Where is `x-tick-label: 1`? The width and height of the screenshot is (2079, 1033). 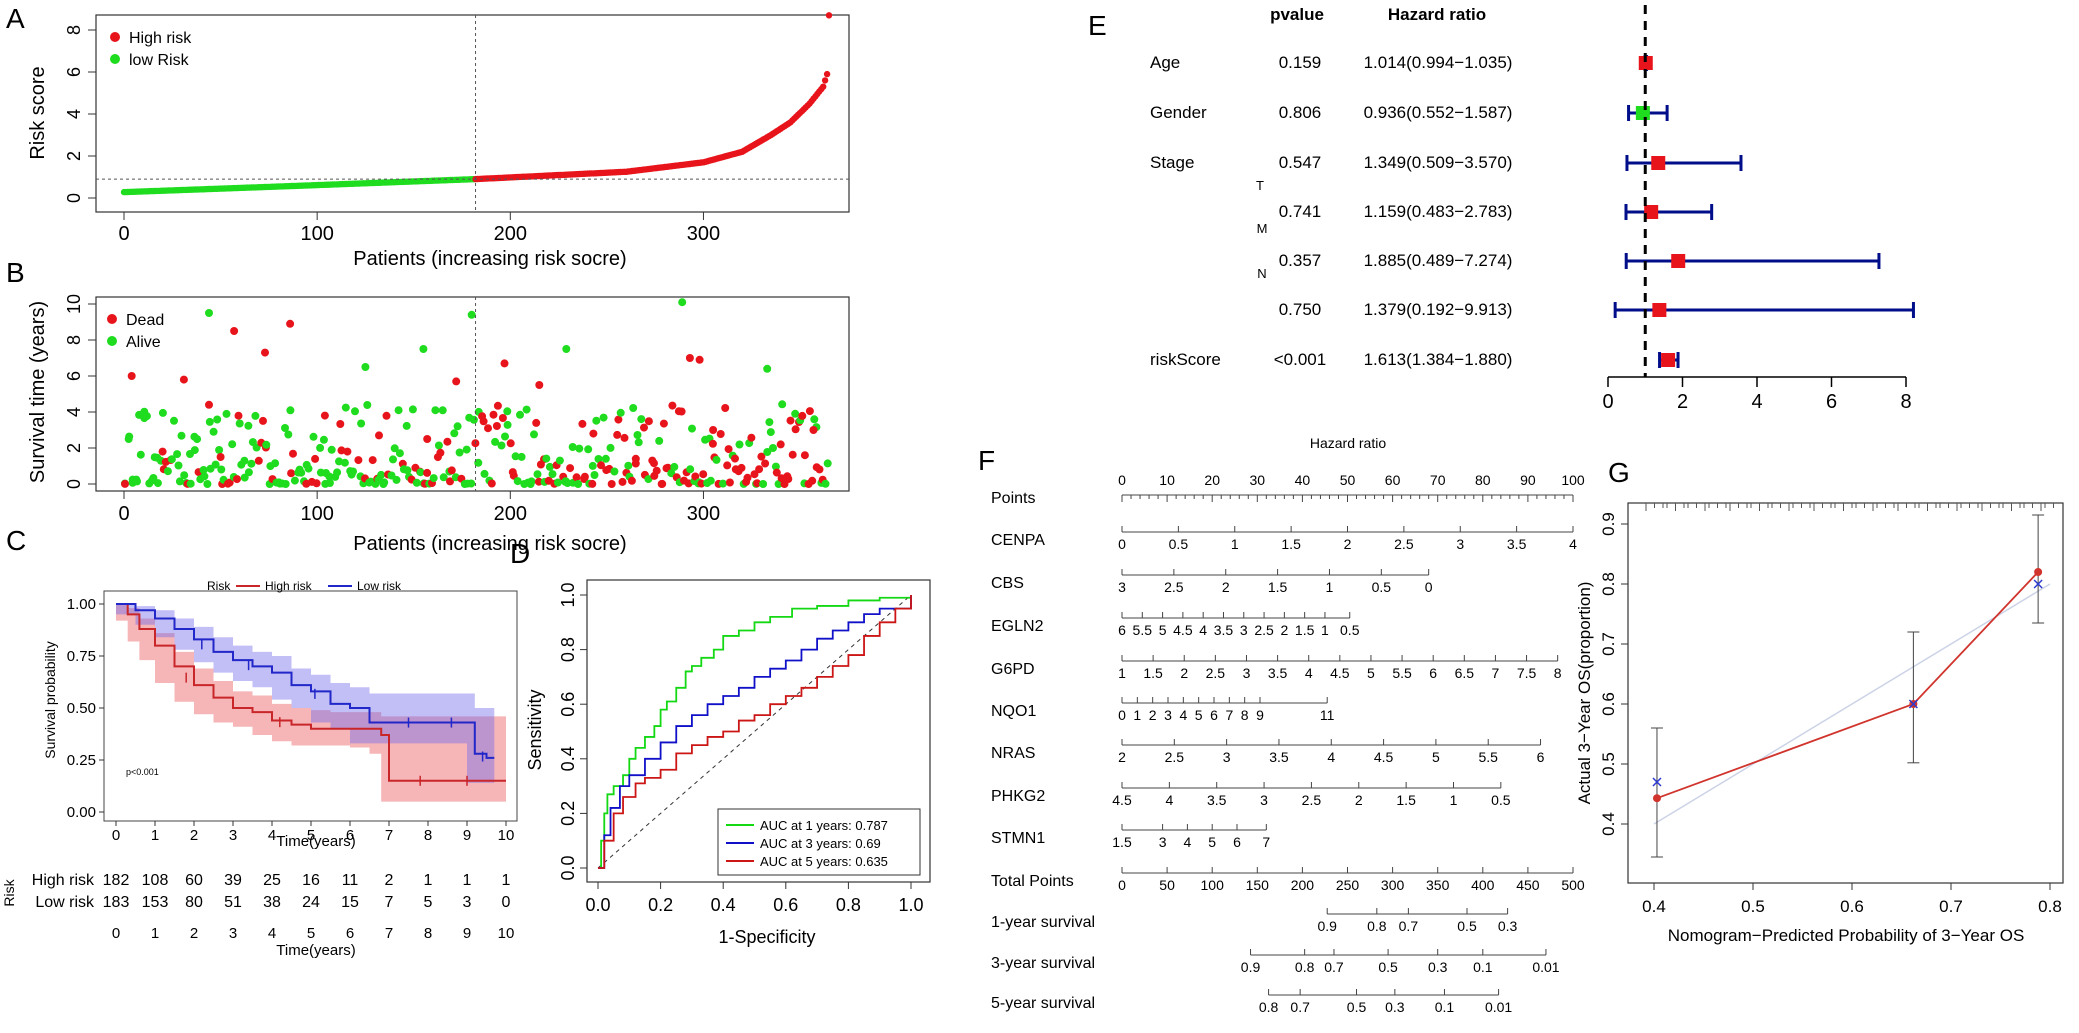
x-tick-label: 1 is located at coordinates (155, 835).